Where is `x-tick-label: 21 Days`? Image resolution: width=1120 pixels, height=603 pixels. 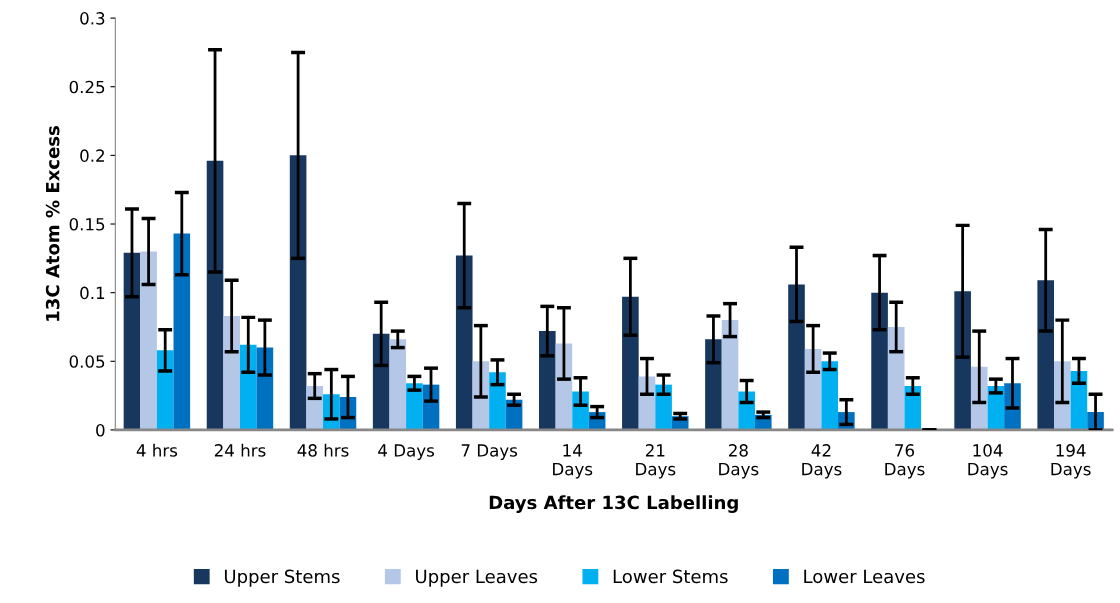 x-tick-label: 21 Days is located at coordinates (656, 461).